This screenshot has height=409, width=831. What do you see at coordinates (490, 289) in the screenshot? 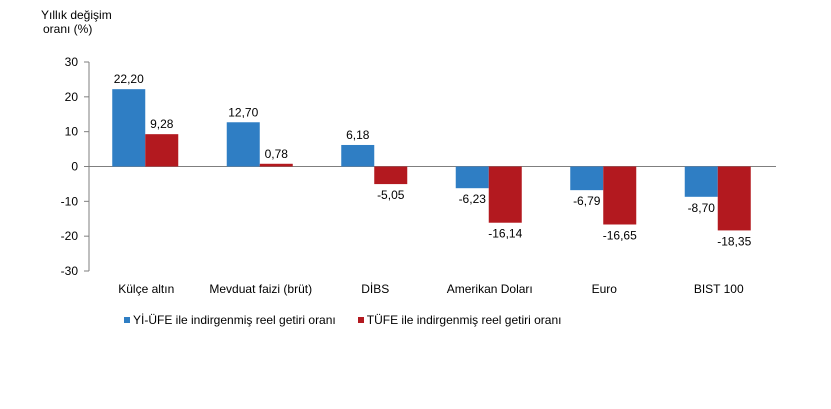
I see `x-tick-label: Amerikan Doları` at bounding box center [490, 289].